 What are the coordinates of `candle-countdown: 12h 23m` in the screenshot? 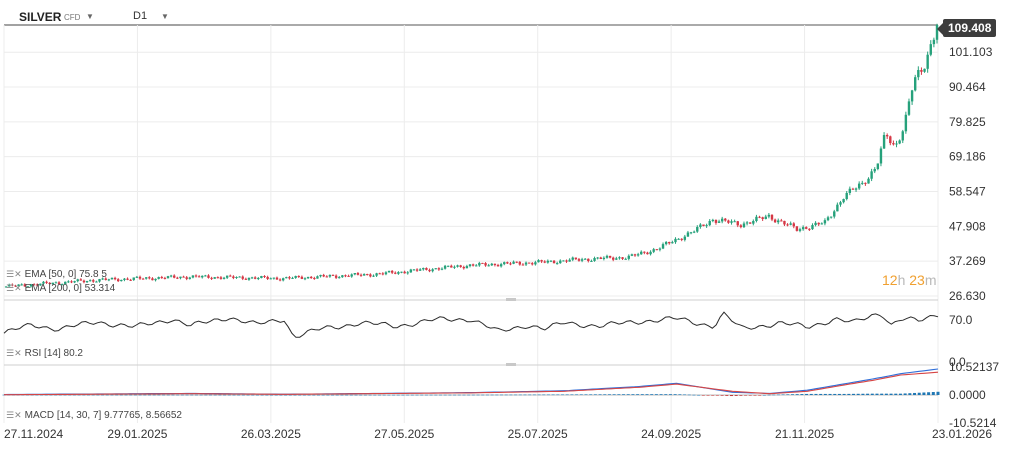 It's located at (909, 280).